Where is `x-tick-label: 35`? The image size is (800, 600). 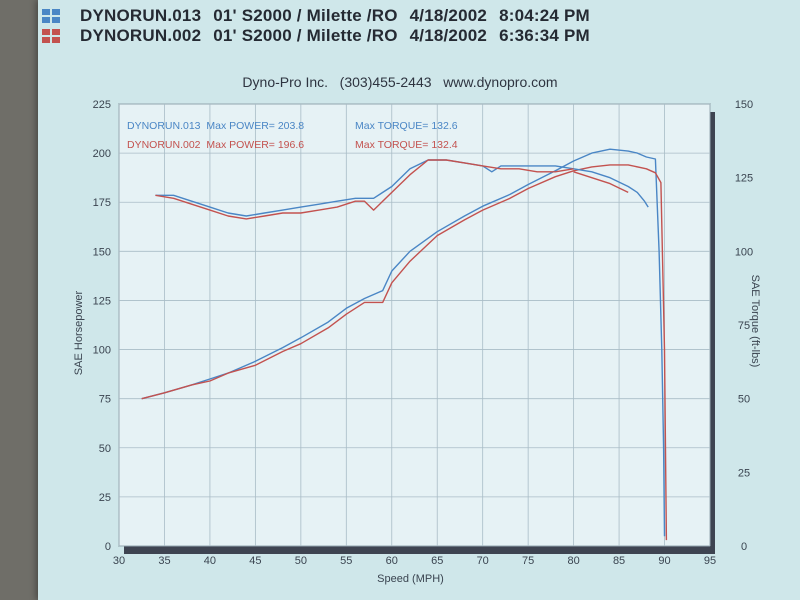
x-tick-label: 35 is located at coordinates (164, 561).